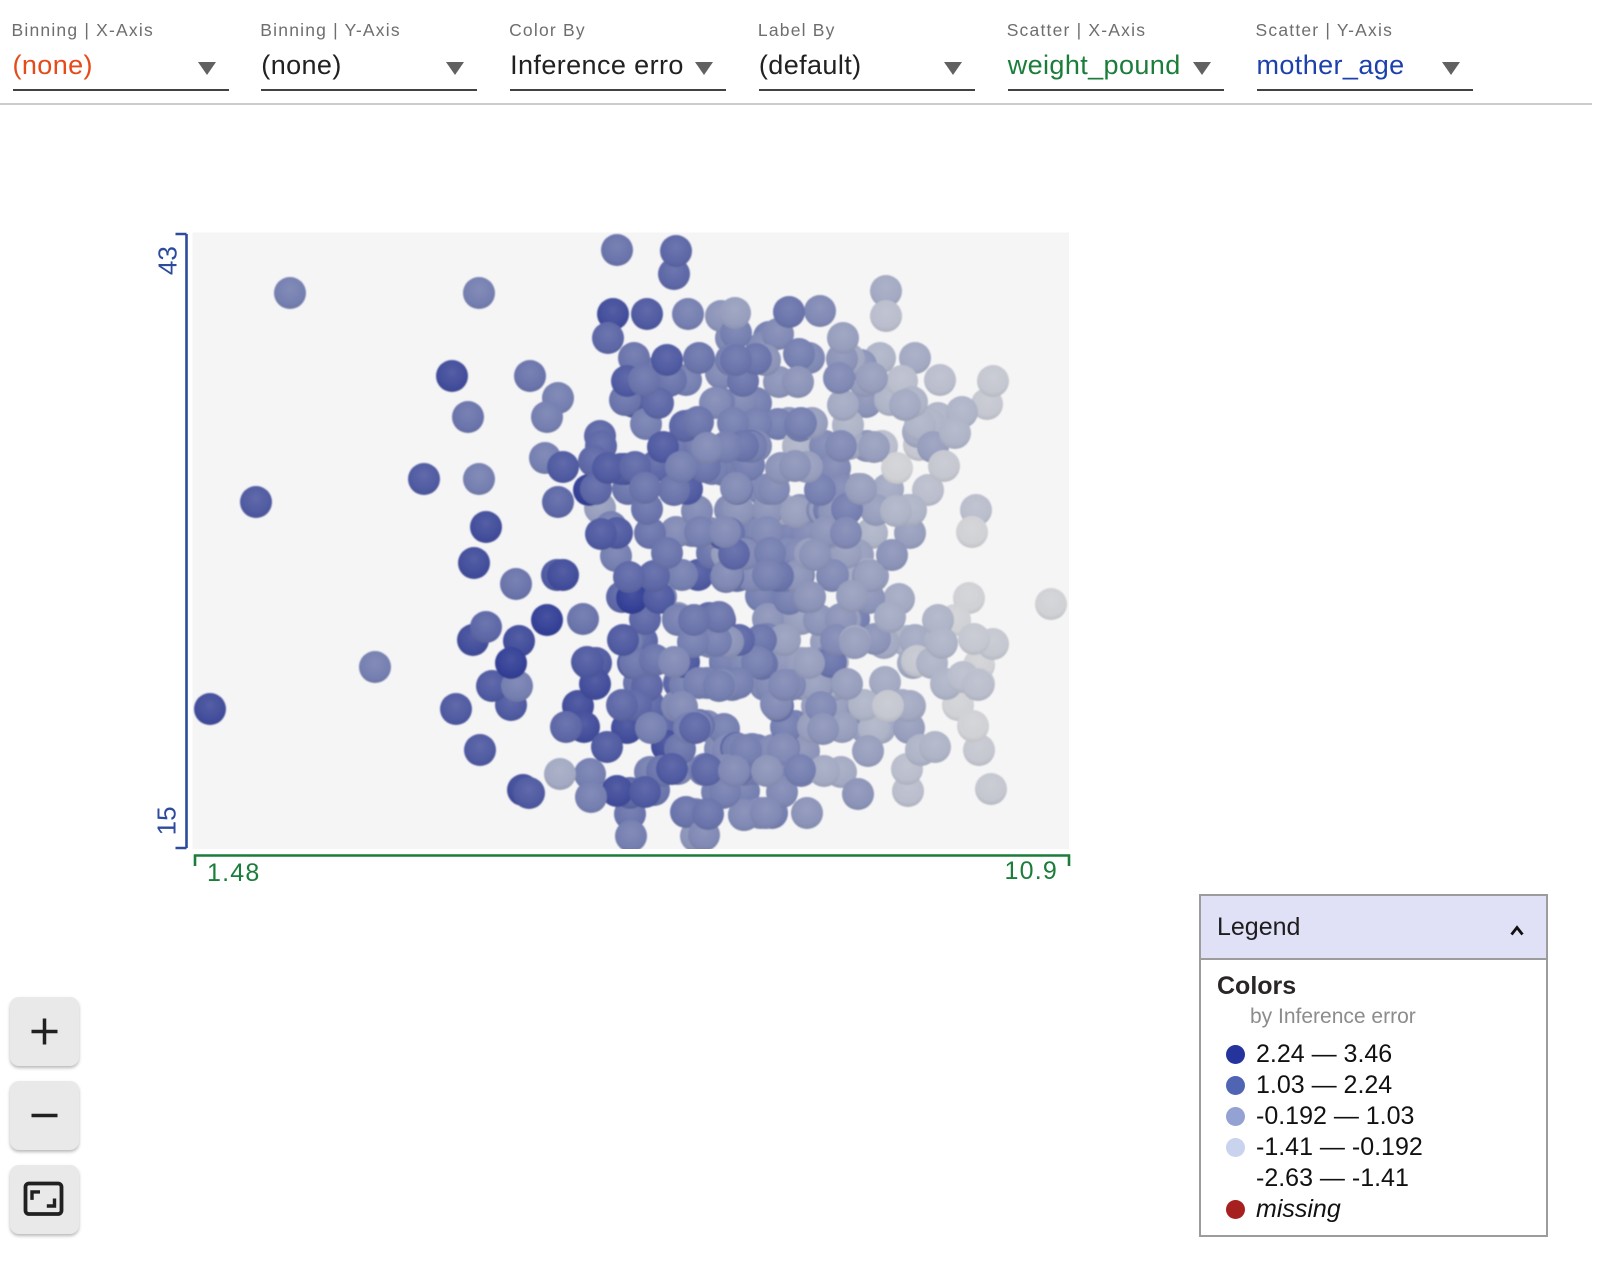 The image size is (1600, 1270). Describe the element at coordinates (1031, 871) in the screenshot. I see `svg-text: 10.9` at that location.